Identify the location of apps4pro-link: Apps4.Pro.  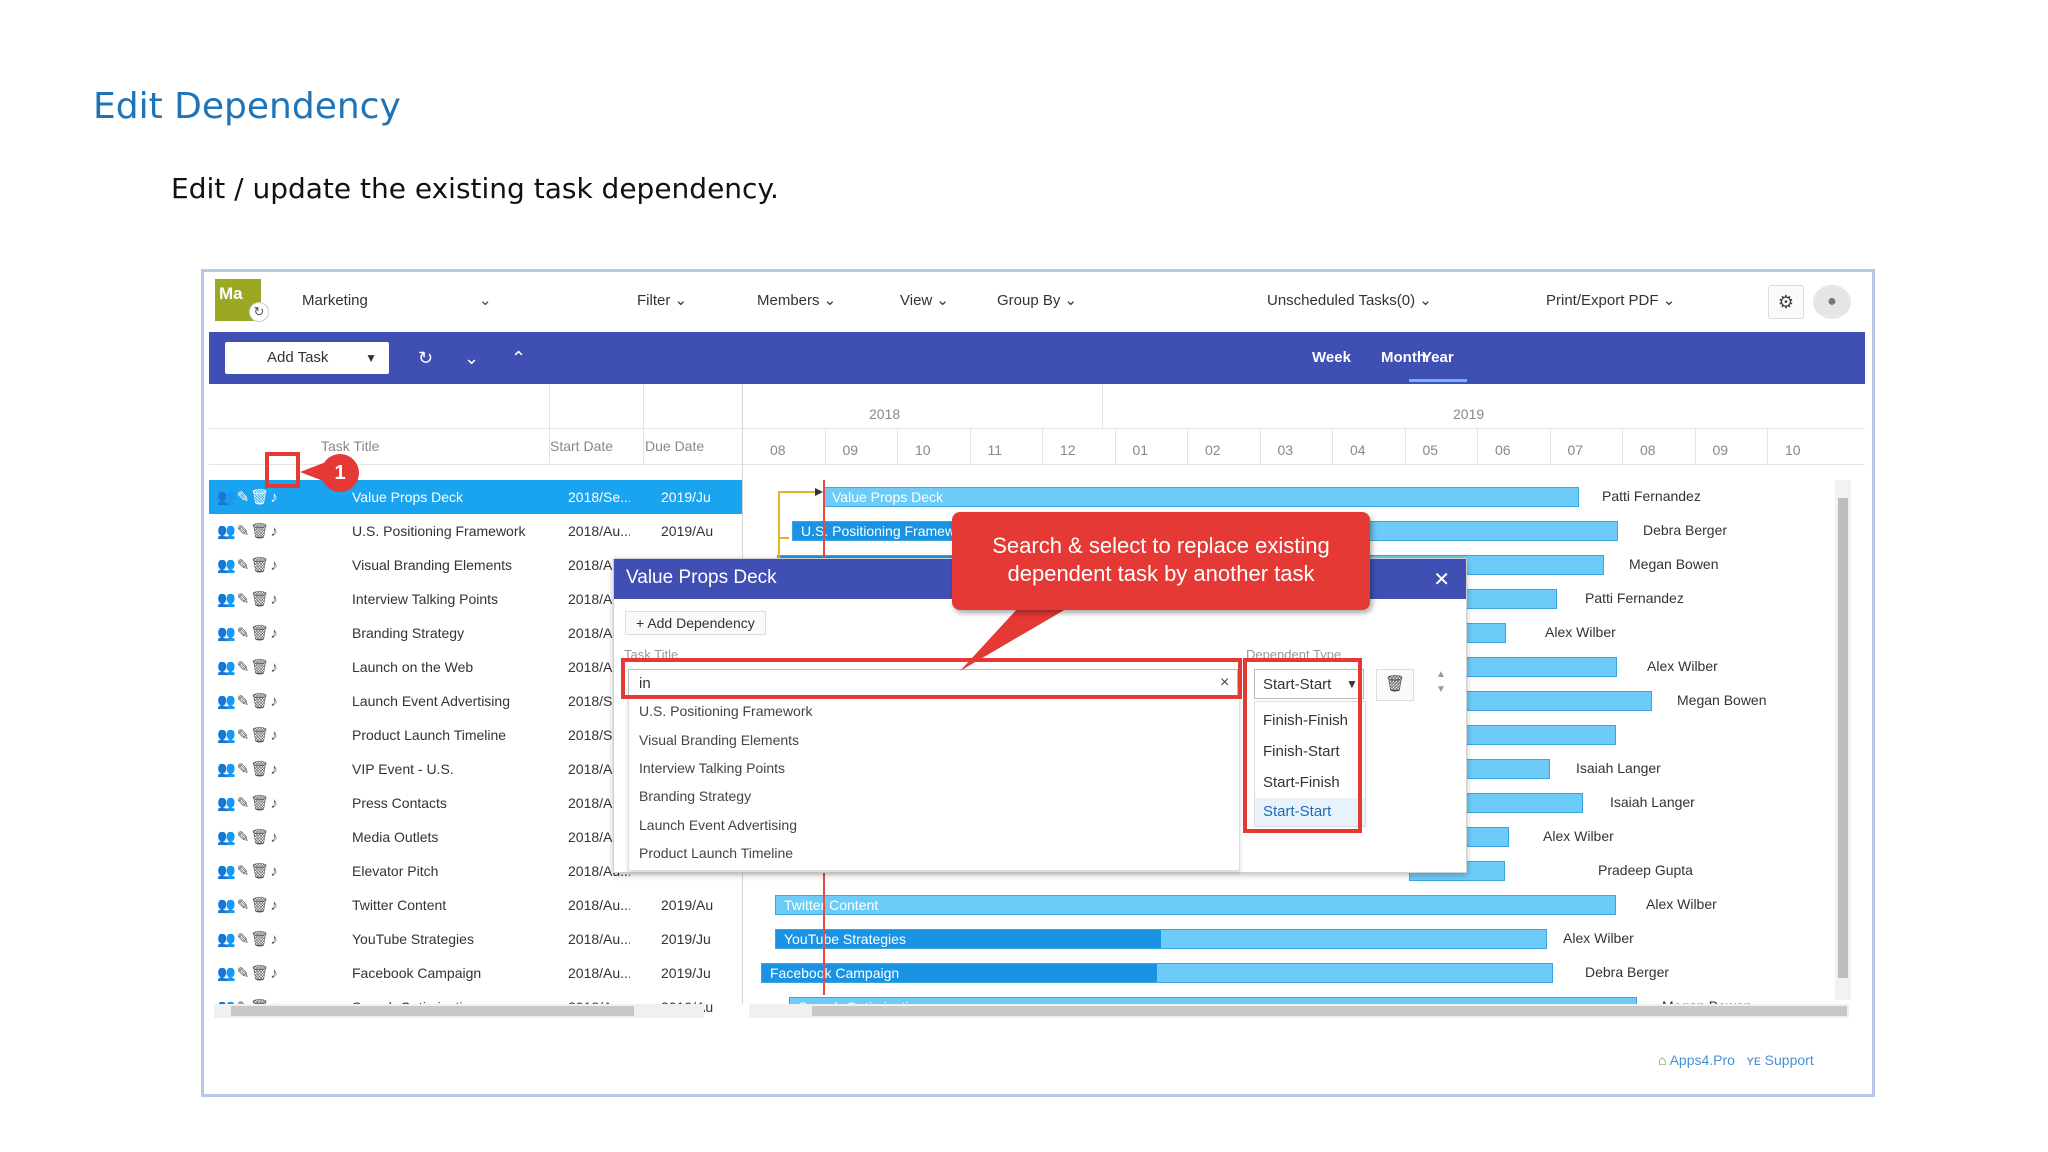
(1702, 1060).